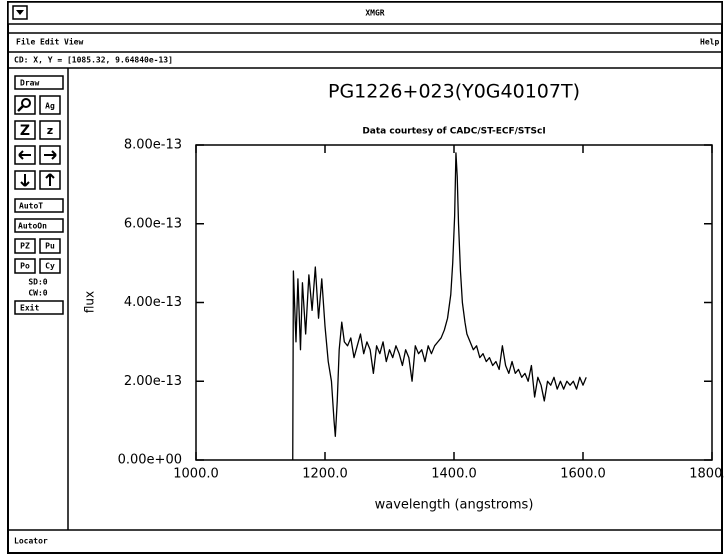  I want to click on pz-button, so click(25, 246).